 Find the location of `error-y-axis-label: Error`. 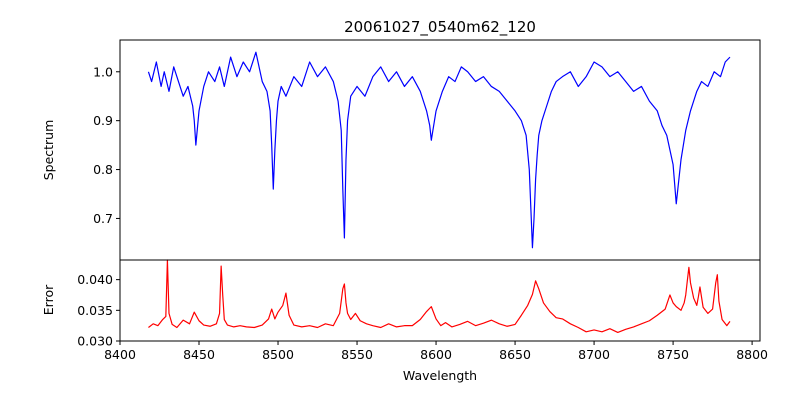

error-y-axis-label: Error is located at coordinates (48, 299).